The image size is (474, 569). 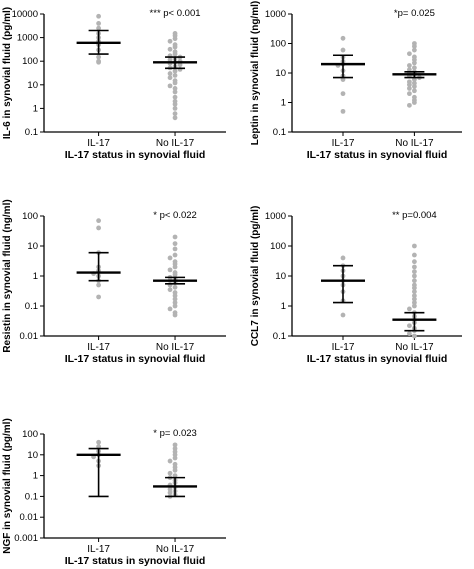 I want to click on significance-annotation: ** p=0.004, so click(x=414, y=215).